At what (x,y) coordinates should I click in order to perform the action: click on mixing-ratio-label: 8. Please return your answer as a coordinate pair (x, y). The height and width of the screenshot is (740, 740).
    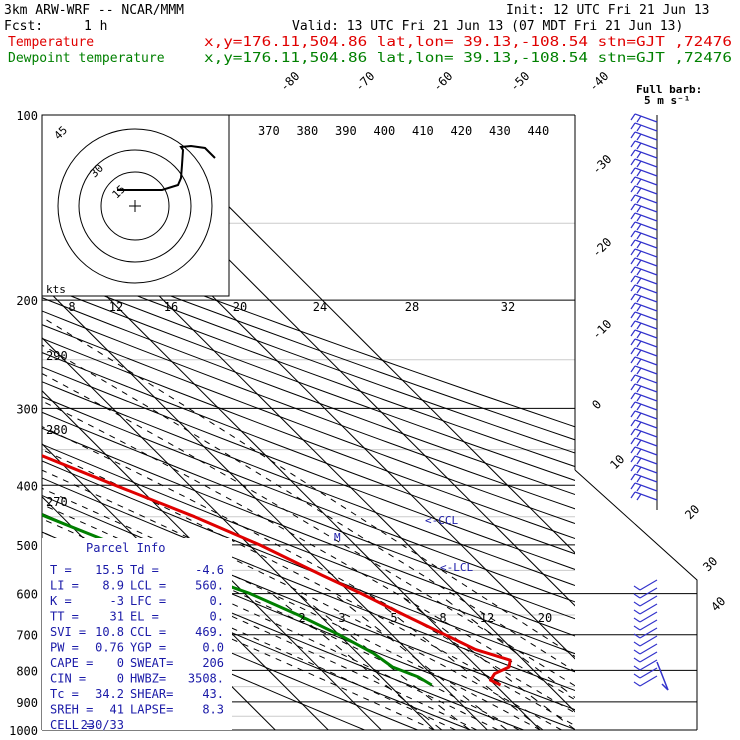
    Looking at the image, I should click on (71, 307).